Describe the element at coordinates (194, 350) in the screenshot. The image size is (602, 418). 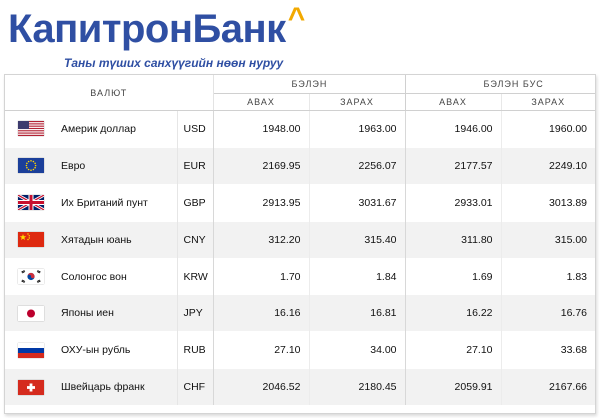
I see `currency-code: RUB` at that location.